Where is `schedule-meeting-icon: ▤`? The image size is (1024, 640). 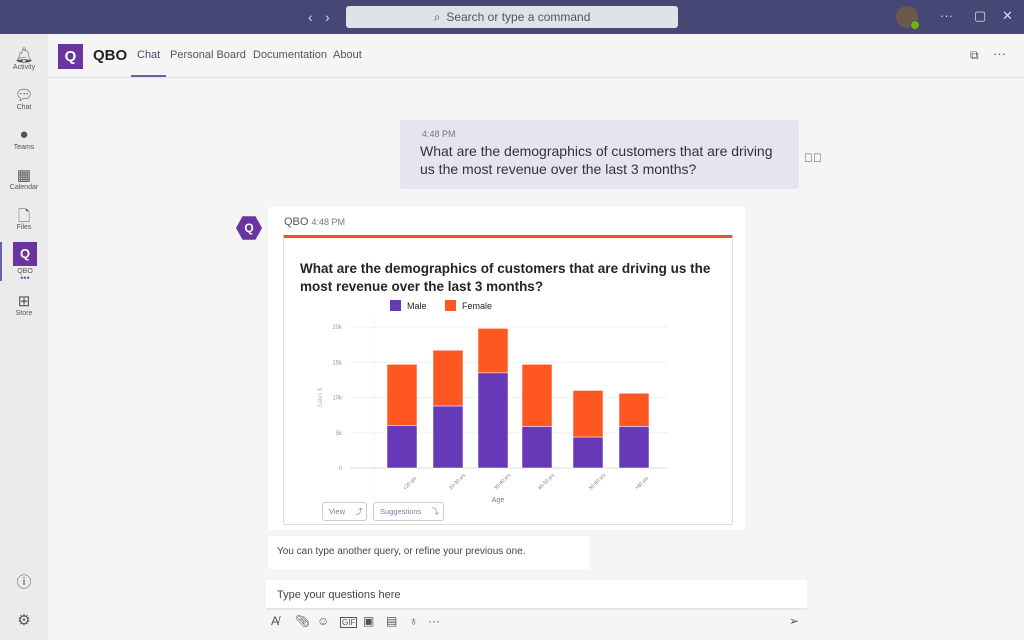
schedule-meeting-icon: ▤ is located at coordinates (392, 621).